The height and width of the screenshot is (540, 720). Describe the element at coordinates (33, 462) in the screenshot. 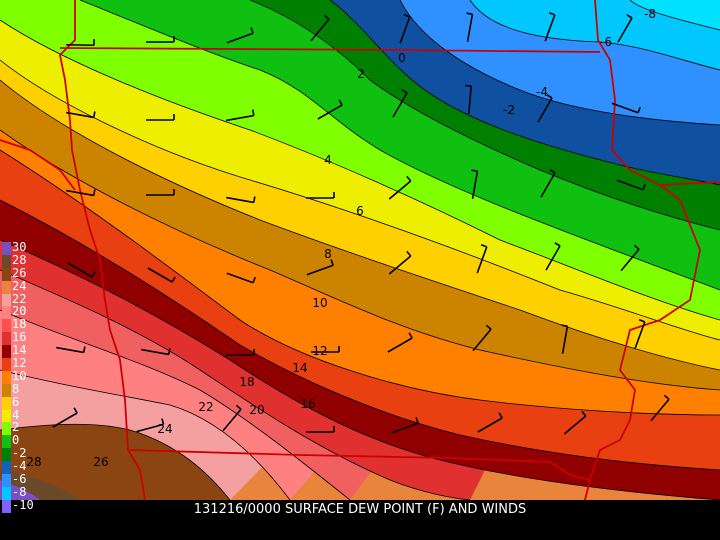

I see `contour-label: 28` at that location.